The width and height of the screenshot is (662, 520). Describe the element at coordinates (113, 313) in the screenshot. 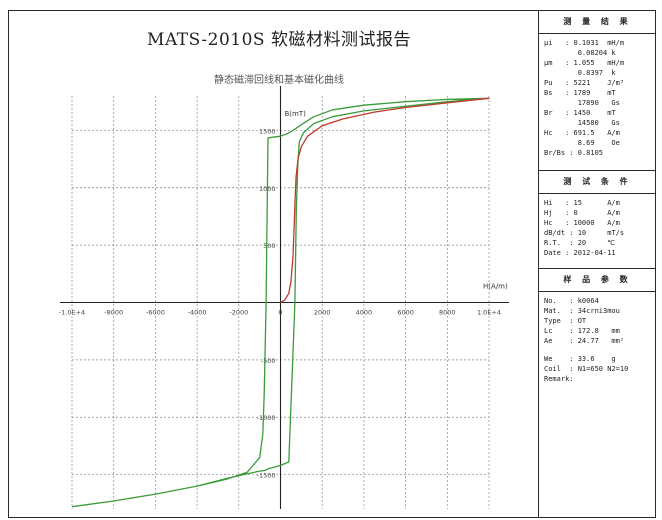

I see `x-tick-label: -8000` at that location.